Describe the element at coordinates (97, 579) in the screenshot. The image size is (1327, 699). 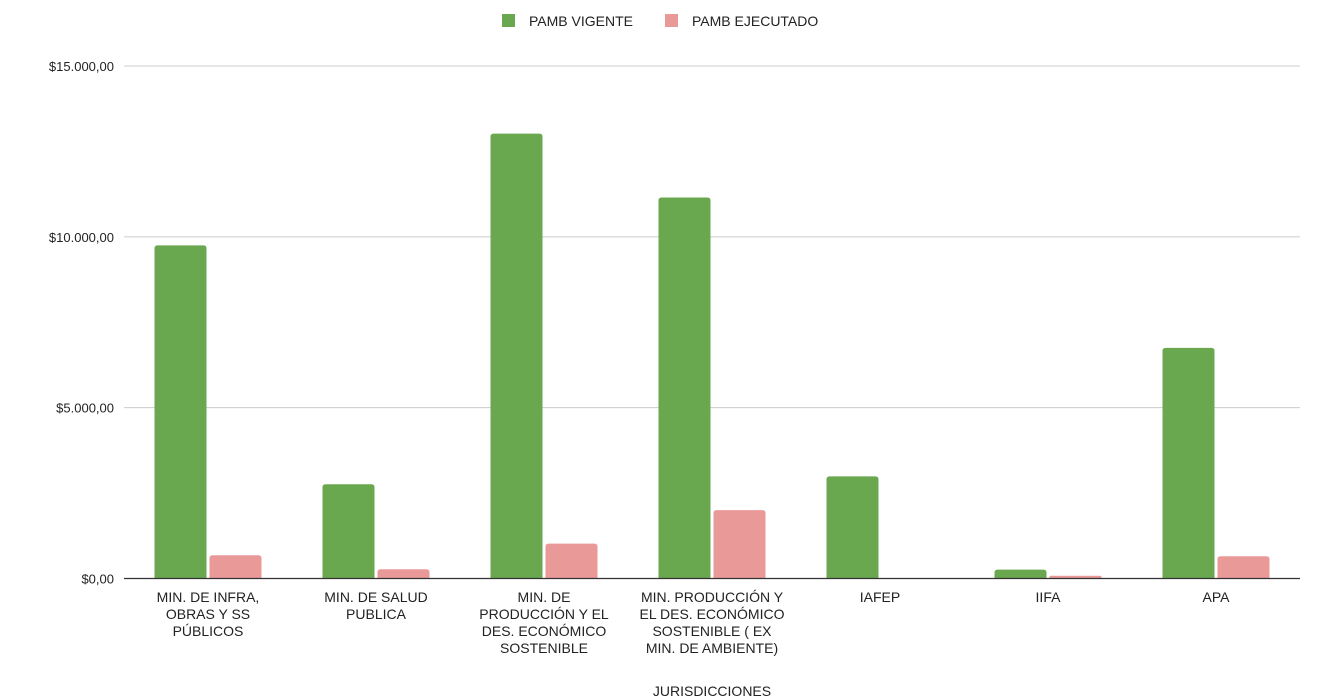
I see `y-tick-label: $0,00` at that location.